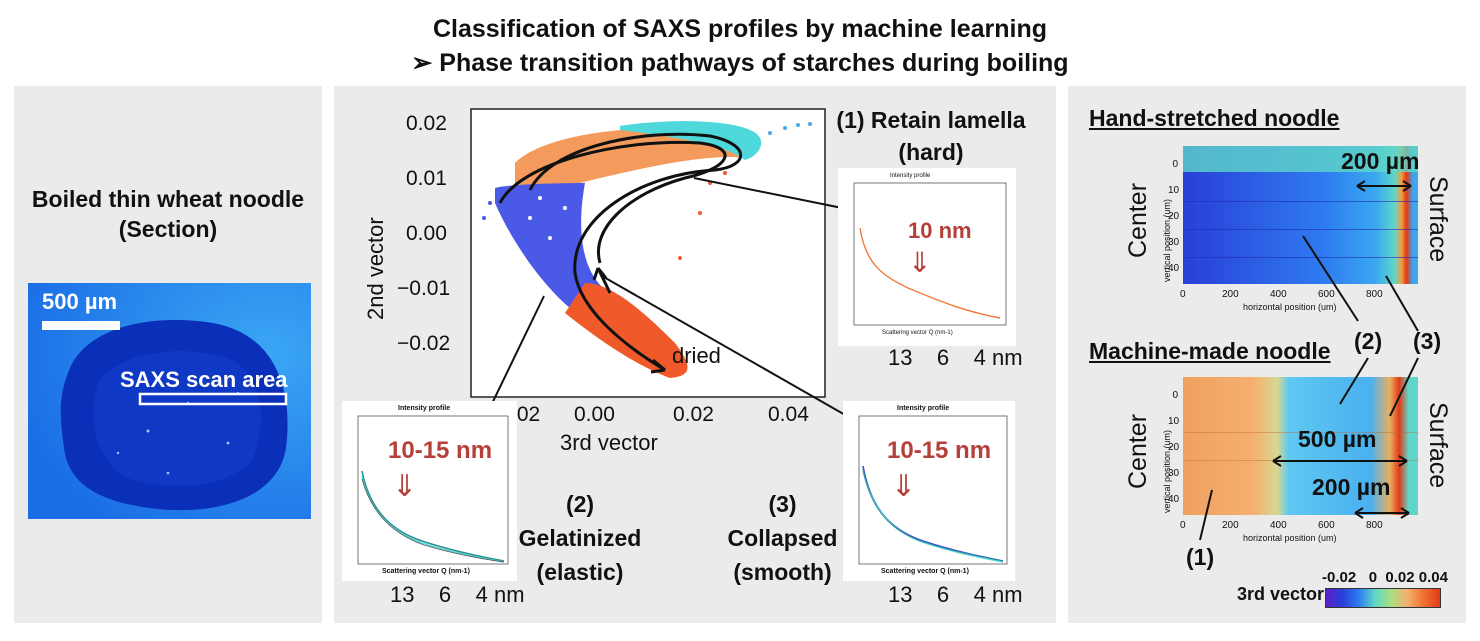  Describe the element at coordinates (426, 571) in the screenshot. I see `profile2-xlabel: Scattering vector Q (nm-1)` at that location.